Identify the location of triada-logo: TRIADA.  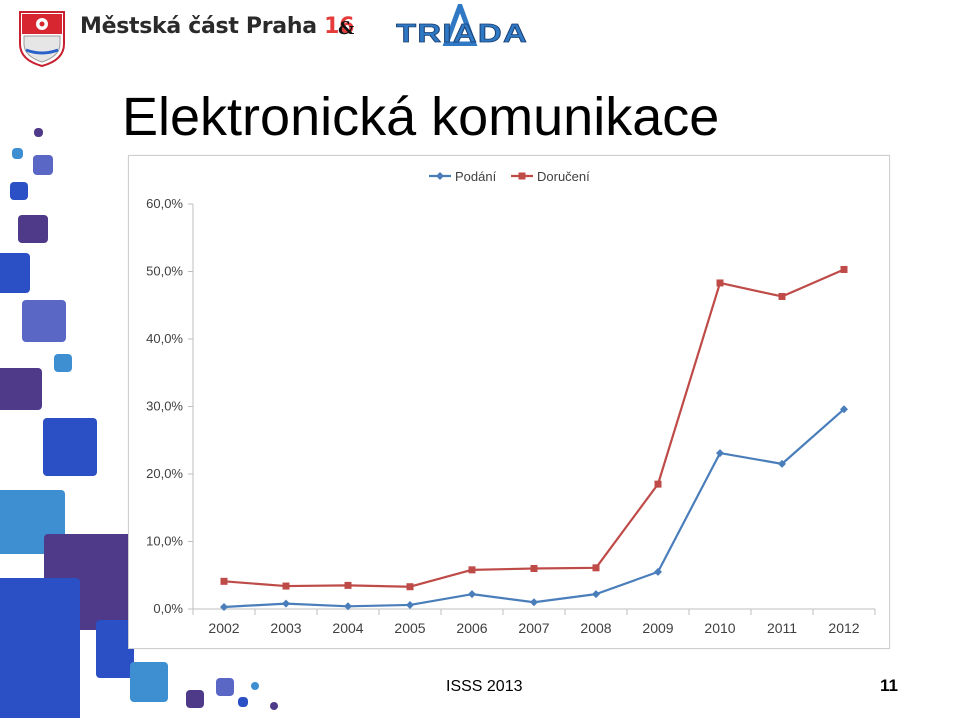
(462, 25).